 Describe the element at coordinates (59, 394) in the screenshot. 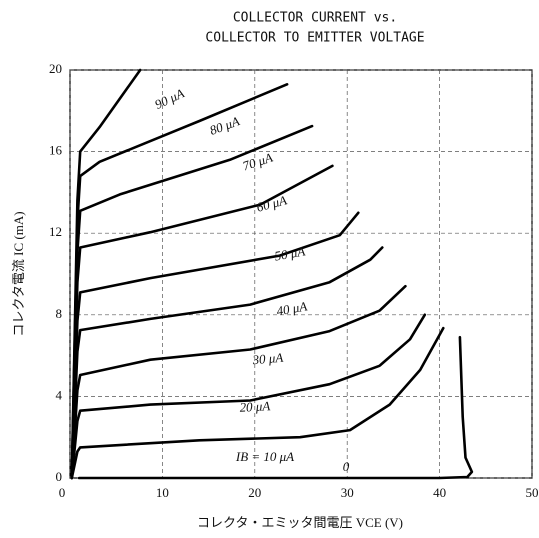

I see `y-tick-label: 4` at that location.